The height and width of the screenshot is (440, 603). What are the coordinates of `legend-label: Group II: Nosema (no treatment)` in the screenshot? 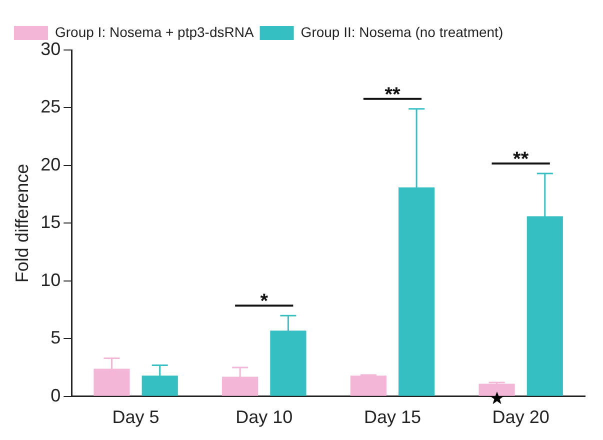 It's located at (402, 32).